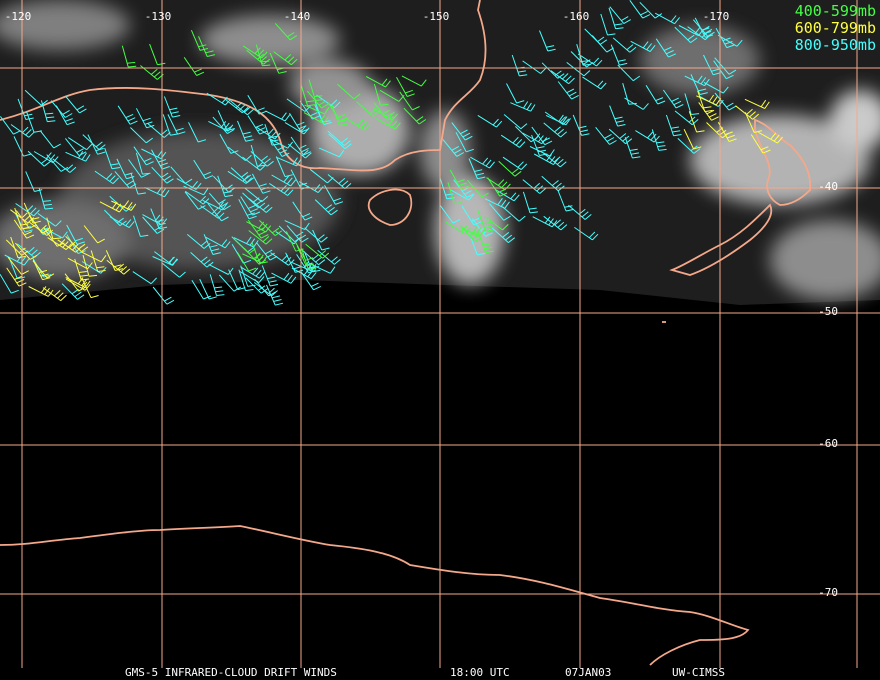 The image size is (880, 680). Describe the element at coordinates (835, 28) in the screenshot. I see `legend: 400-599mb 600-799mb 800-950mb` at that location.